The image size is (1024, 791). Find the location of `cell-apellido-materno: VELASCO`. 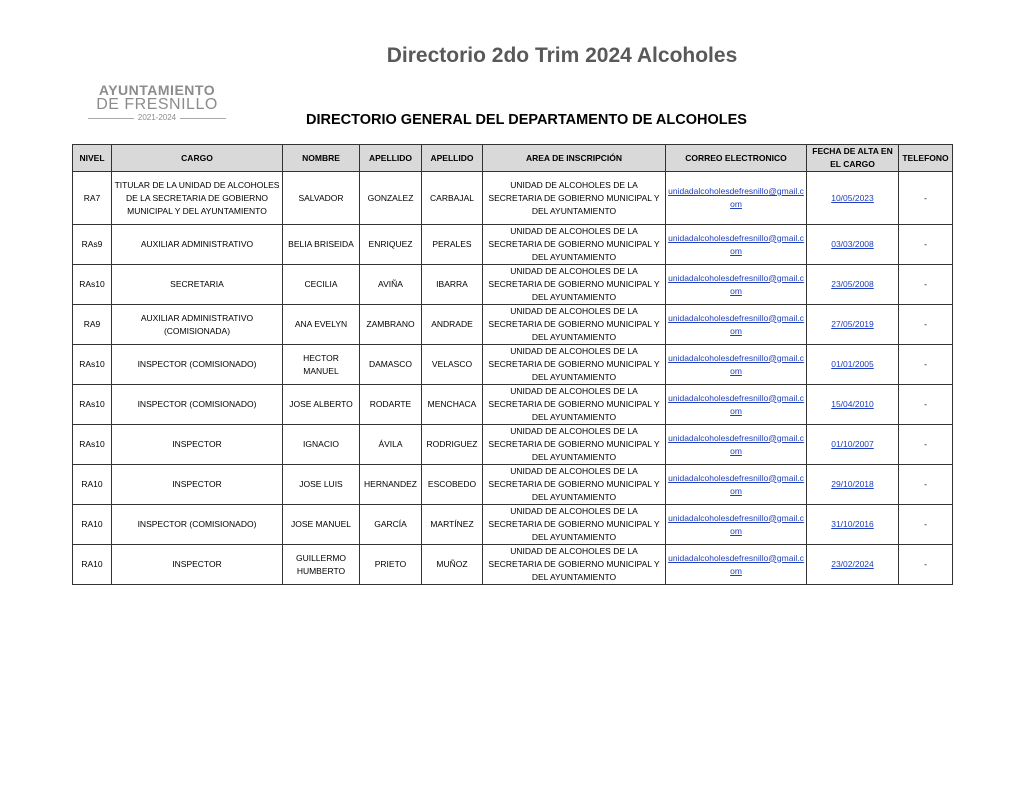

cell-apellido-materno: VELASCO is located at coordinates (452, 364).